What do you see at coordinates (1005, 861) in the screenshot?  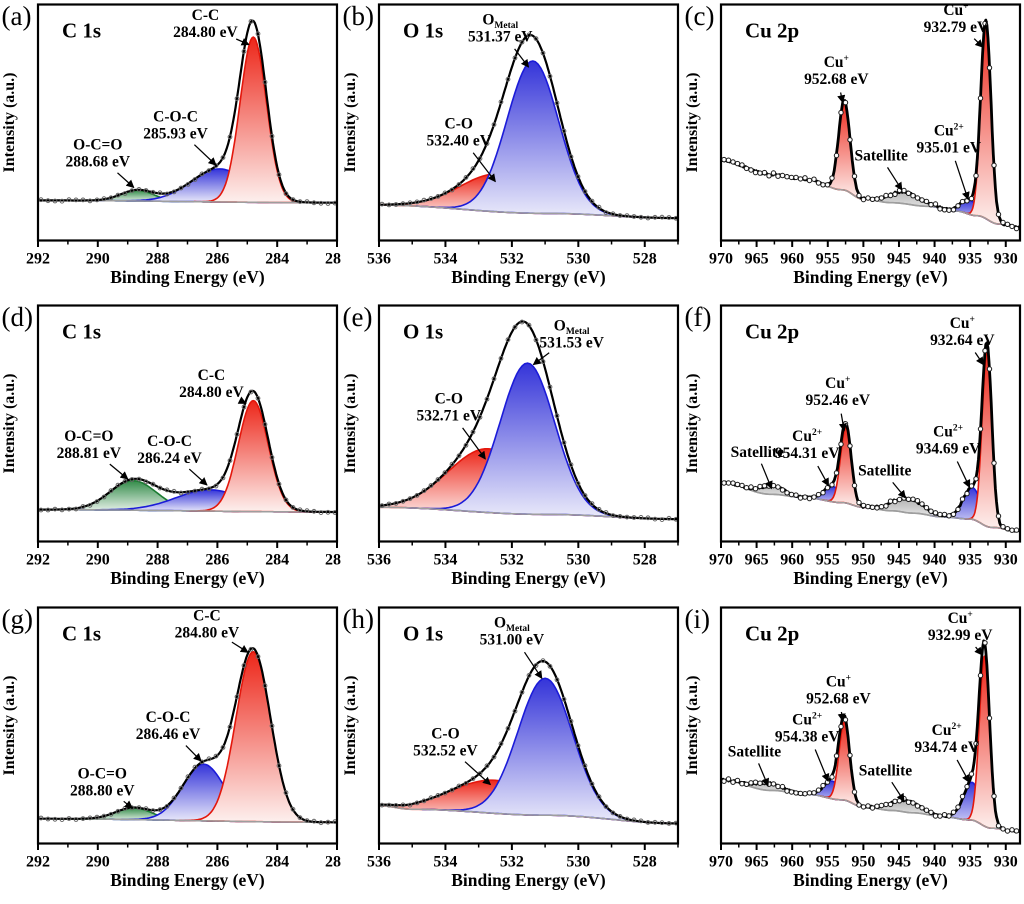 I see `x-tick-label: 930` at bounding box center [1005, 861].